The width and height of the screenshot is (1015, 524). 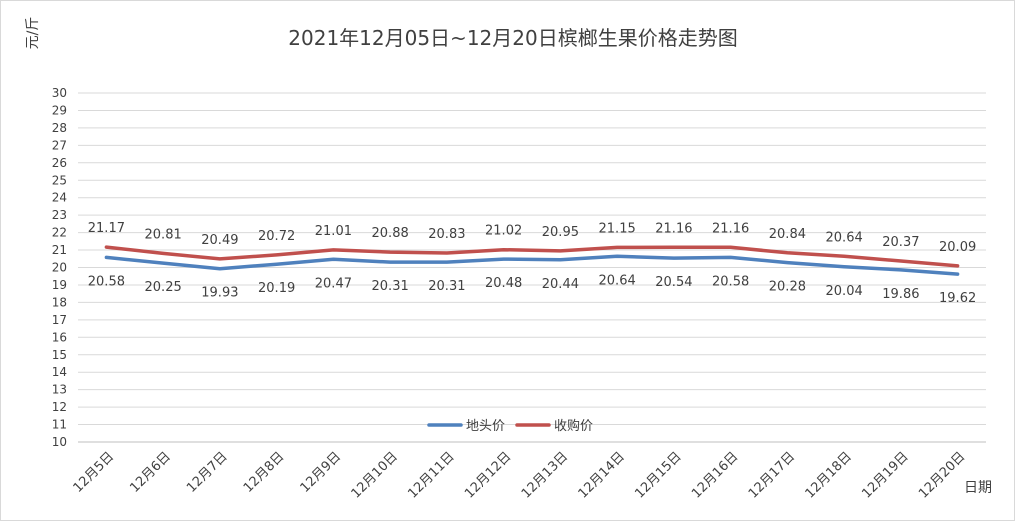 What do you see at coordinates (512, 38) in the screenshot?
I see `chart-title: 2021年12月05日~12月20日槟榔生果价格走势图` at bounding box center [512, 38].